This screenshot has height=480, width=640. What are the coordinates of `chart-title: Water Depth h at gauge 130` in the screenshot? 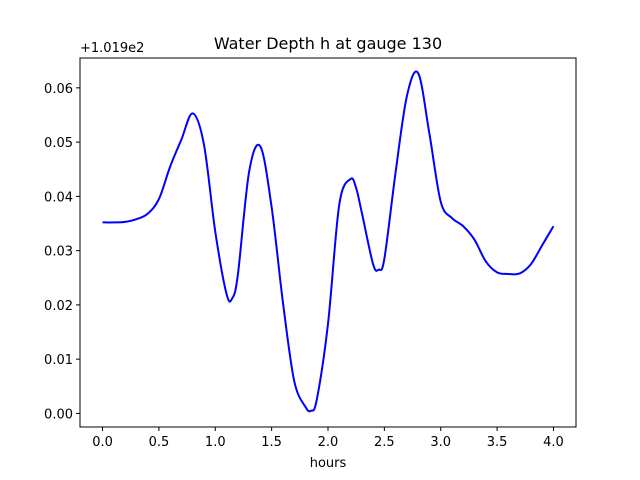 It's located at (328, 43).